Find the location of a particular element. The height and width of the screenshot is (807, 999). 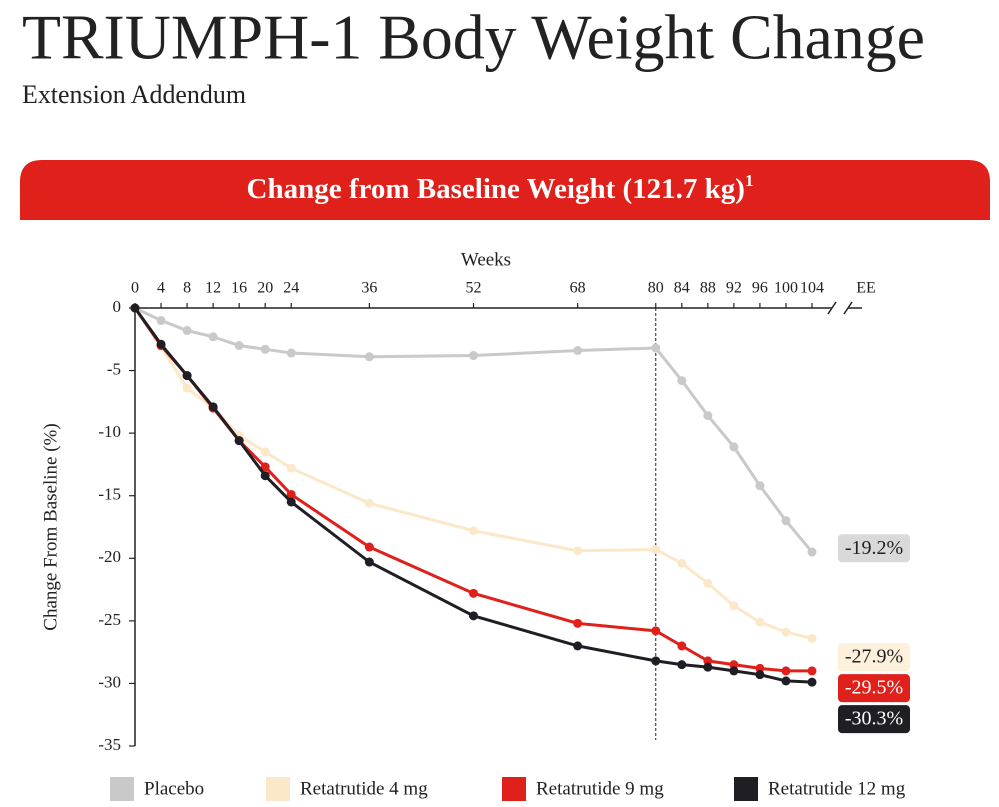

ee-label-text: -30.3% is located at coordinates (874, 719).